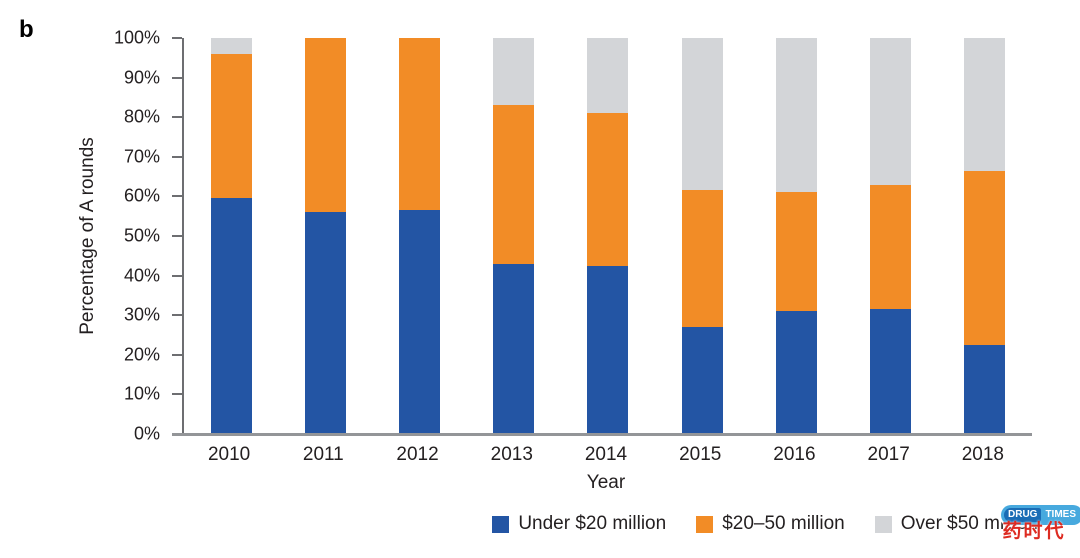 The width and height of the screenshot is (1080, 558). Describe the element at coordinates (141, 116) in the screenshot. I see `y-tick-label: 80%` at that location.